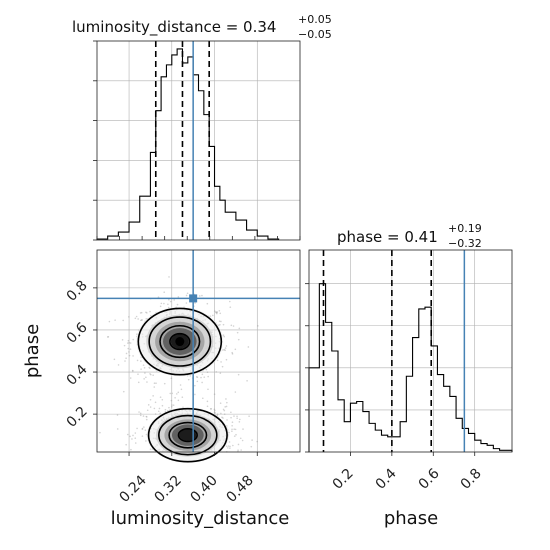 The height and width of the screenshot is (550, 550). What do you see at coordinates (77, 333) in the screenshot?
I see `contour-ytick-label-2: 0.6` at bounding box center [77, 333].